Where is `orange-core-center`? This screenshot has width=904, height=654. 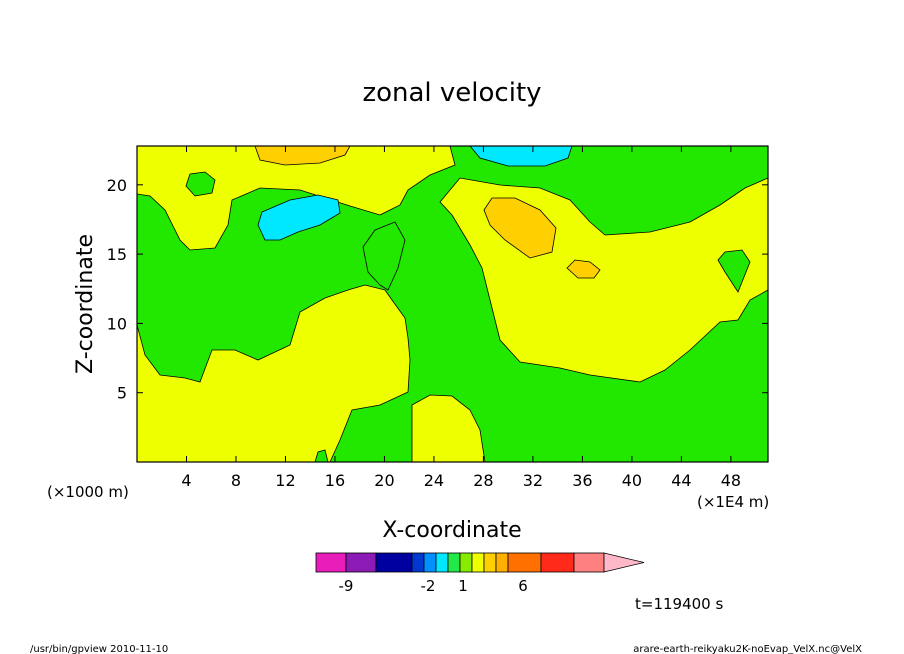 orange-core-center is located at coordinates (520, 228).